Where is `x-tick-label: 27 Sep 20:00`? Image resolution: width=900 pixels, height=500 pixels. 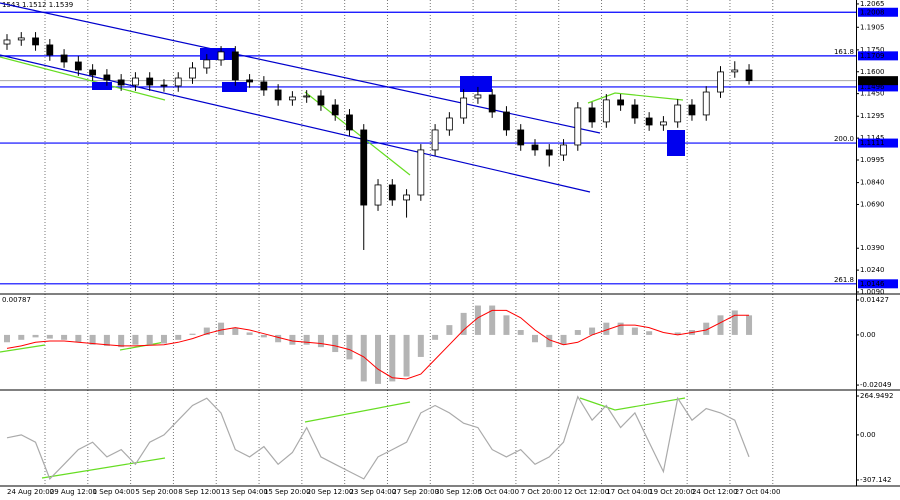 x-tick-label: 27 Sep 20:00 is located at coordinates (415, 492).